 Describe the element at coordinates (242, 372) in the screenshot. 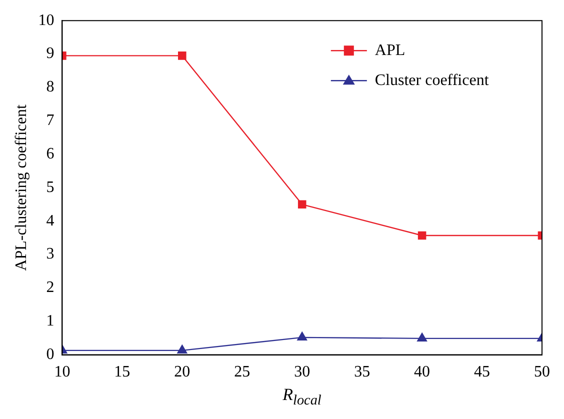

I see `x-tick-label: 25` at that location.